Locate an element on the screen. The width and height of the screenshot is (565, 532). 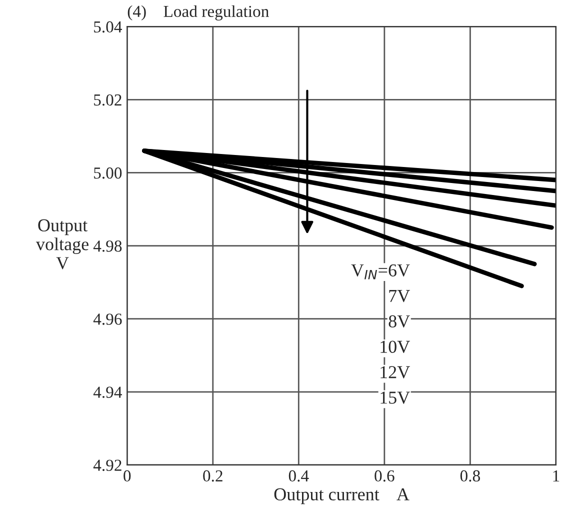
x-tick-label: 1 is located at coordinates (556, 476).